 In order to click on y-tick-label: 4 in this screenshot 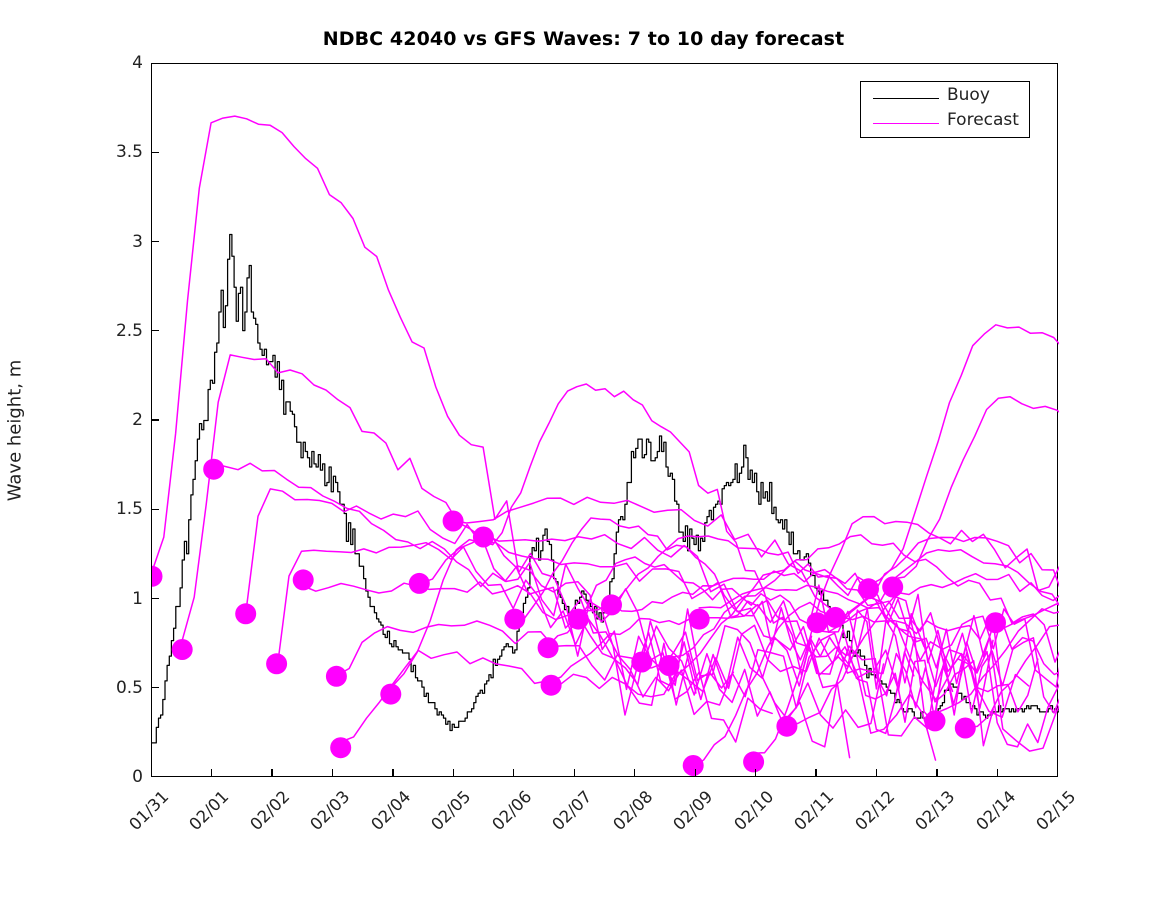, I will do `click(137, 63)`.